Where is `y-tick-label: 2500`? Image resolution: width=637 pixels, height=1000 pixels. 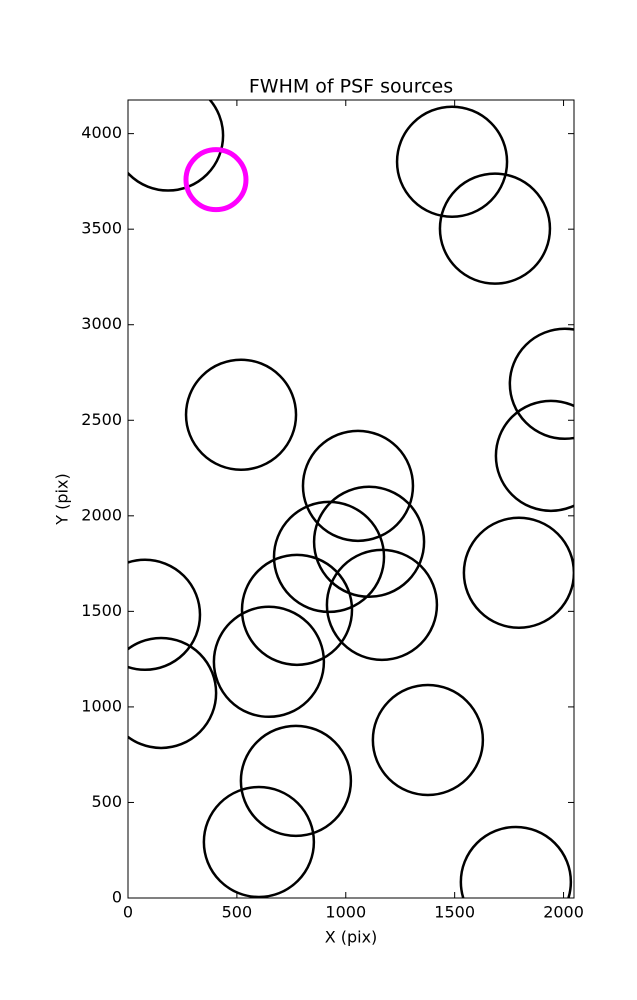 y-tick-label: 2500 is located at coordinates (101, 419).